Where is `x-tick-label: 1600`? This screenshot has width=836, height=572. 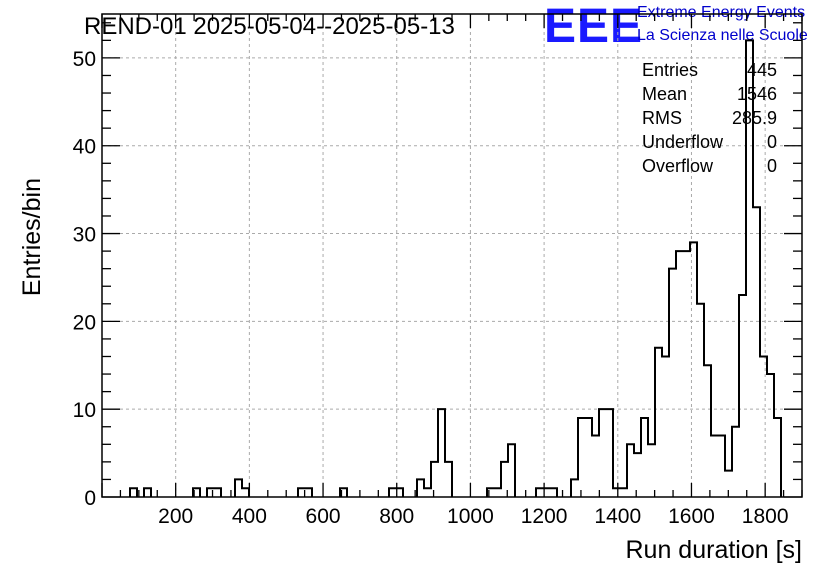
x-tick-label: 1600 is located at coordinates (691, 516).